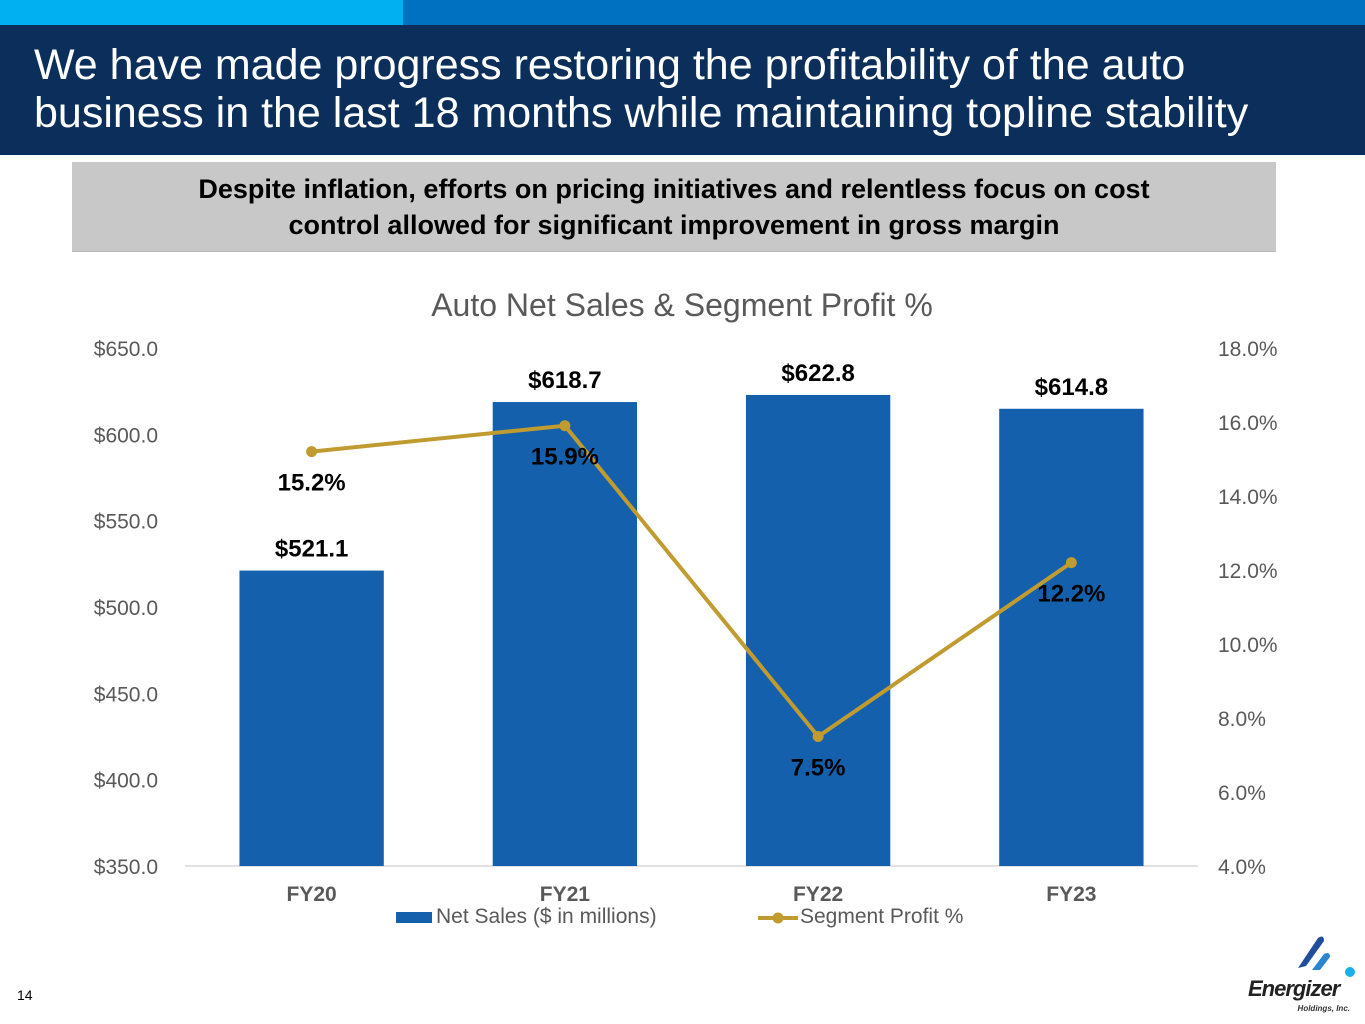  I want to click on right-axis-tick-label: 12.0%, so click(1248, 571).